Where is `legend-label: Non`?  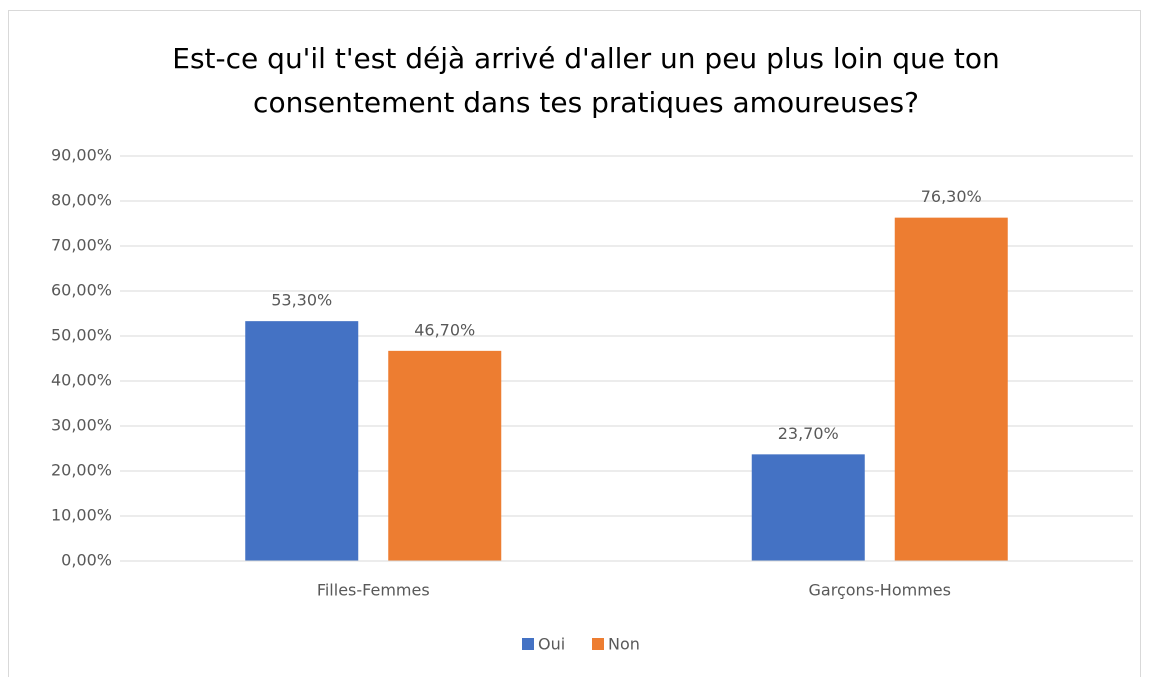
legend-label: Non is located at coordinates (624, 644).